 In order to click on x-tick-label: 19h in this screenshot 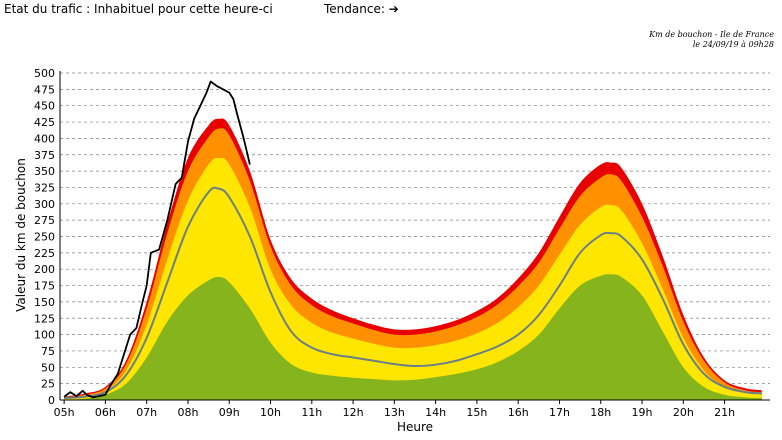, I will do `click(642, 412)`.